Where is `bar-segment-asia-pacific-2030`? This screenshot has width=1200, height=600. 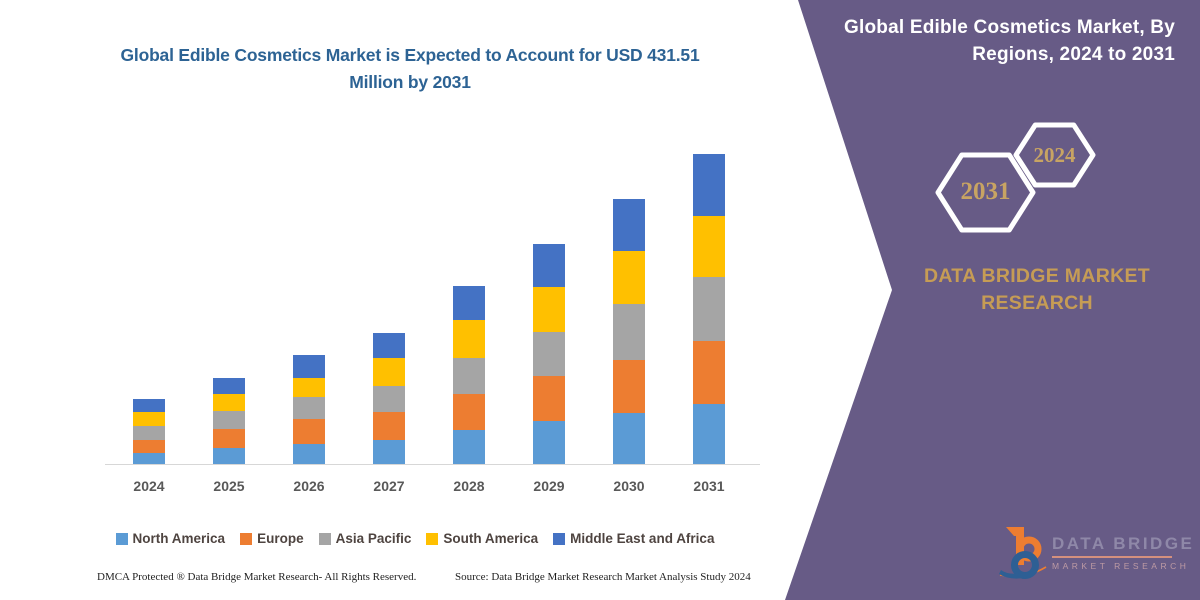 bar-segment-asia-pacific-2030 is located at coordinates (629, 331).